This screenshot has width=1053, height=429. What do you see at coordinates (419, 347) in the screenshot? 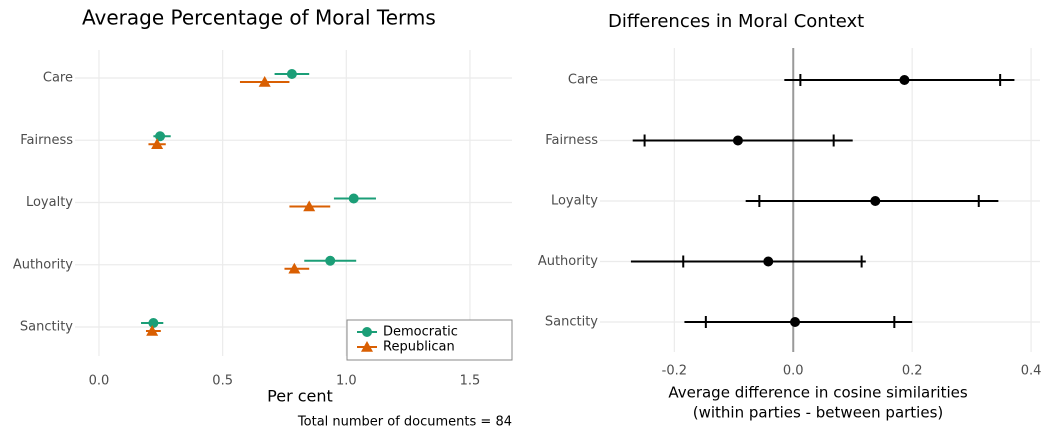
I see `legend-label: Republican` at bounding box center [419, 347].